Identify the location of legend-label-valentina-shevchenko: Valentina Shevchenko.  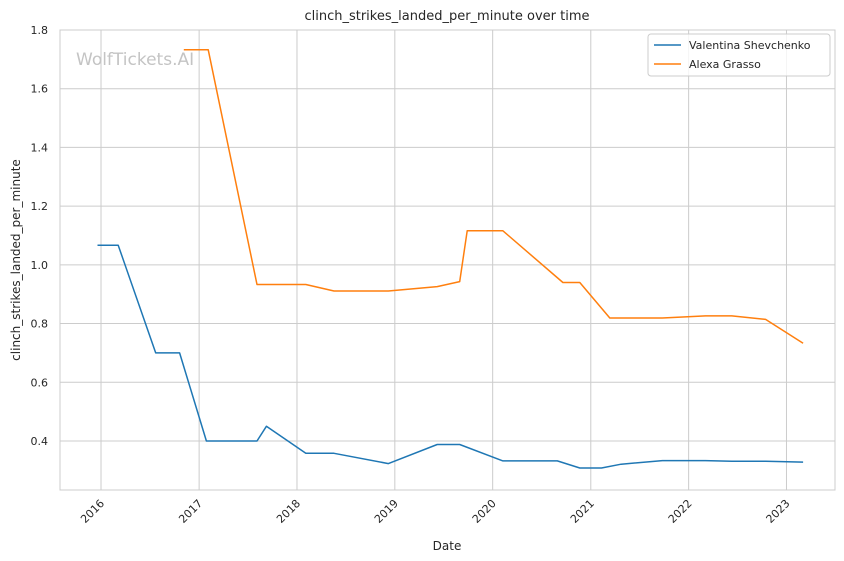
(750, 45).